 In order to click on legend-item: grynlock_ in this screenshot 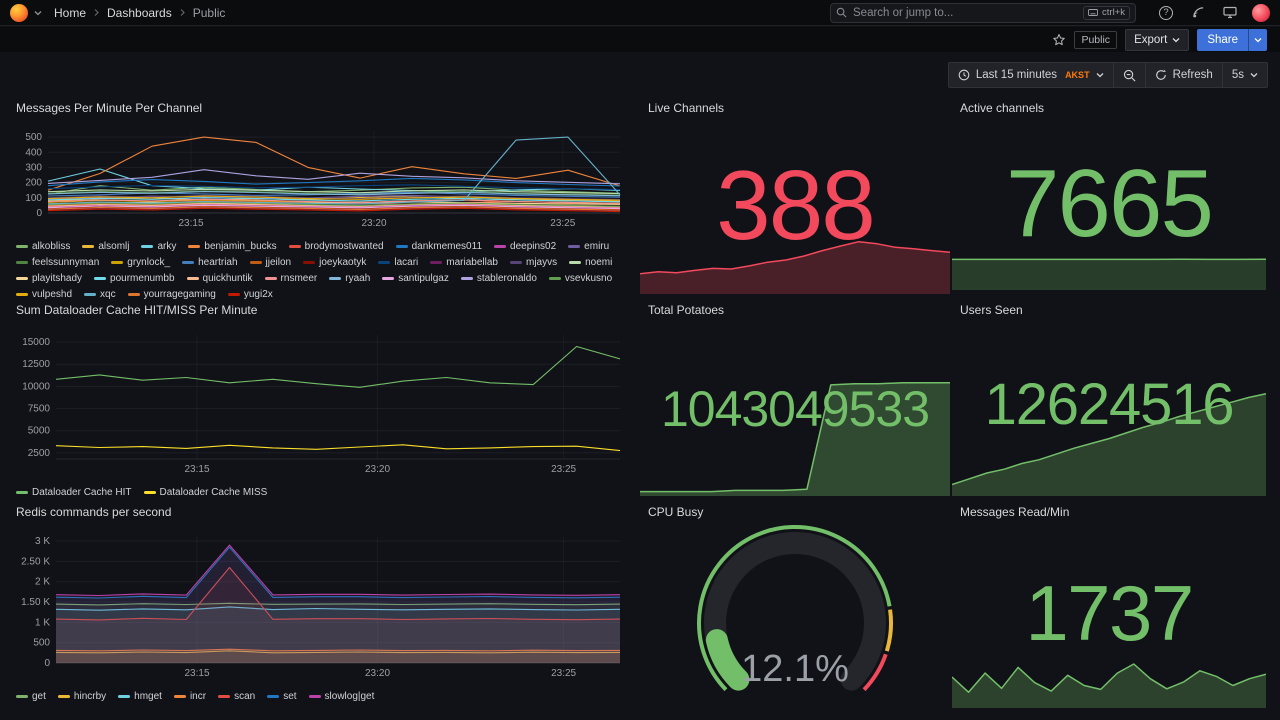, I will do `click(140, 262)`.